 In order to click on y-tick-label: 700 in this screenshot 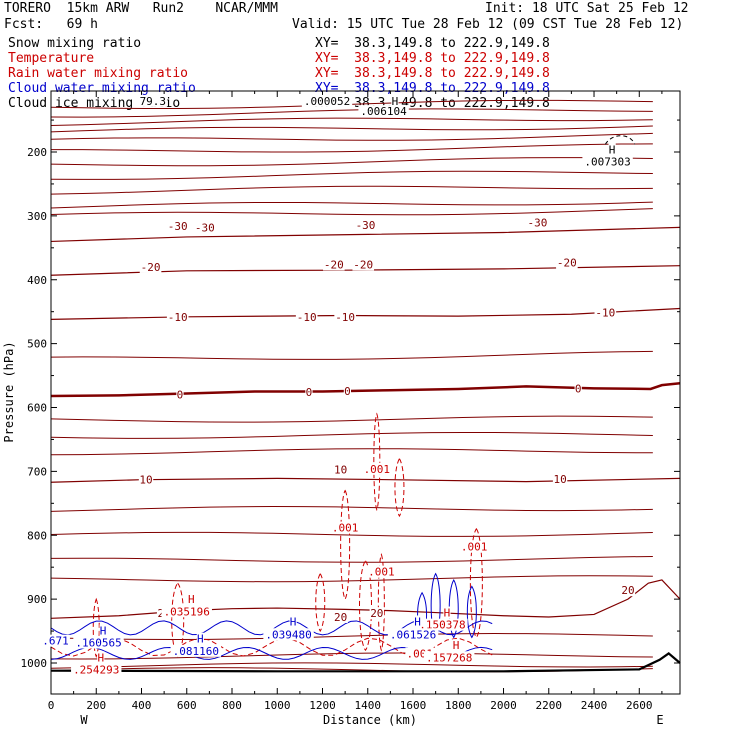, I will do `click(37, 471)`.